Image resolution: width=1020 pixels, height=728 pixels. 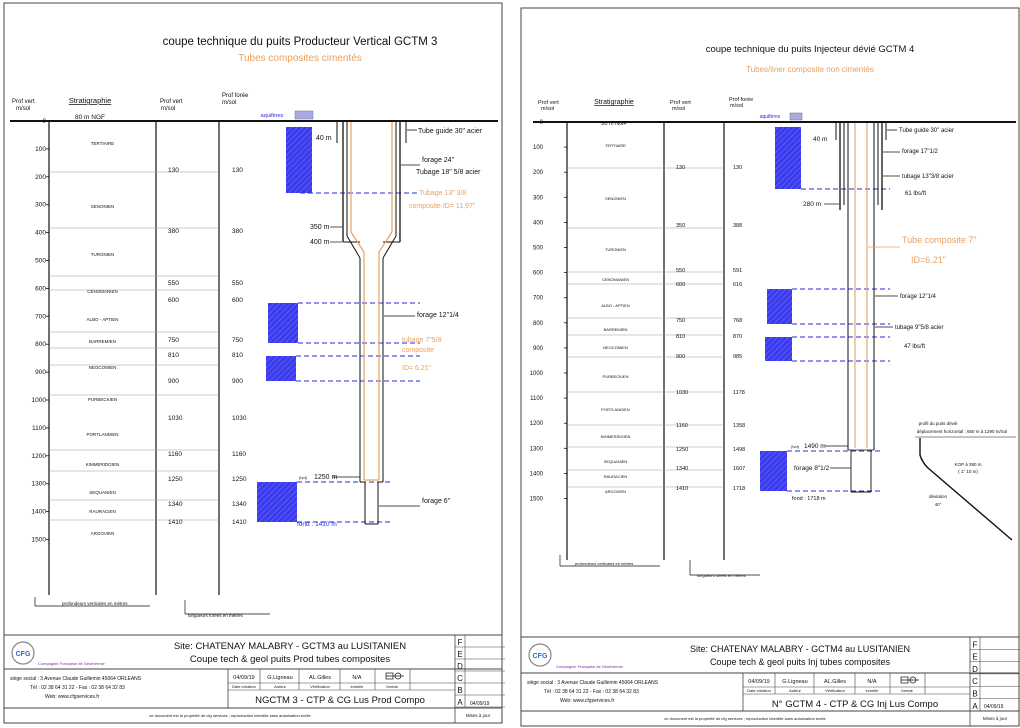 I want to click on label-350m: 350 m, so click(x=320, y=227).